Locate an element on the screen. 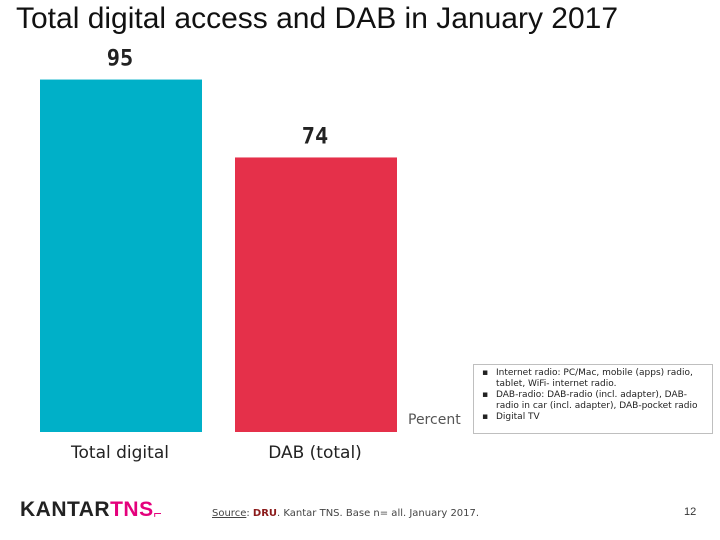 The image size is (720, 540). kantar-tns-logo: KANTARTNS⌐ is located at coordinates (91, 510).